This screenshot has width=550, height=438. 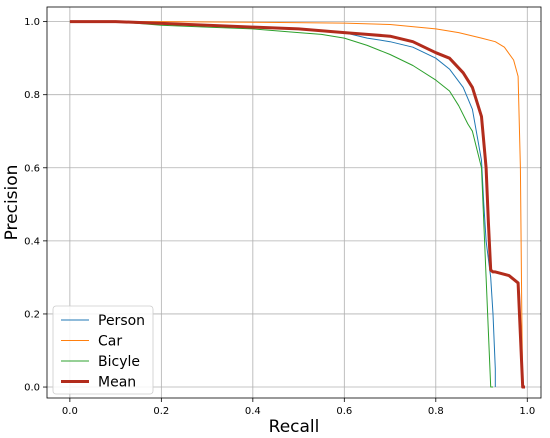 What do you see at coordinates (117, 383) in the screenshot?
I see `legend-label: Mean` at bounding box center [117, 383].